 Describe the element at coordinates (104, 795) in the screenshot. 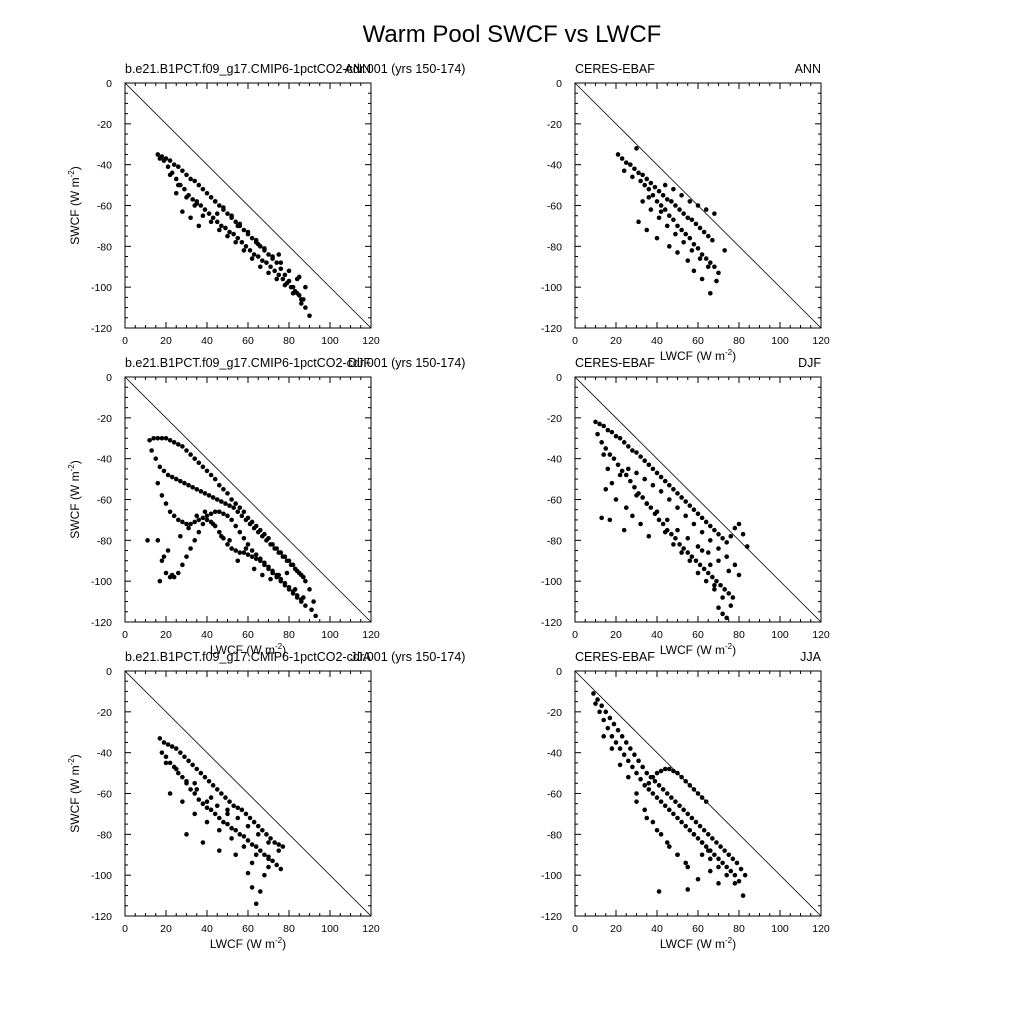

I see `y-tick-label: -60` at that location.